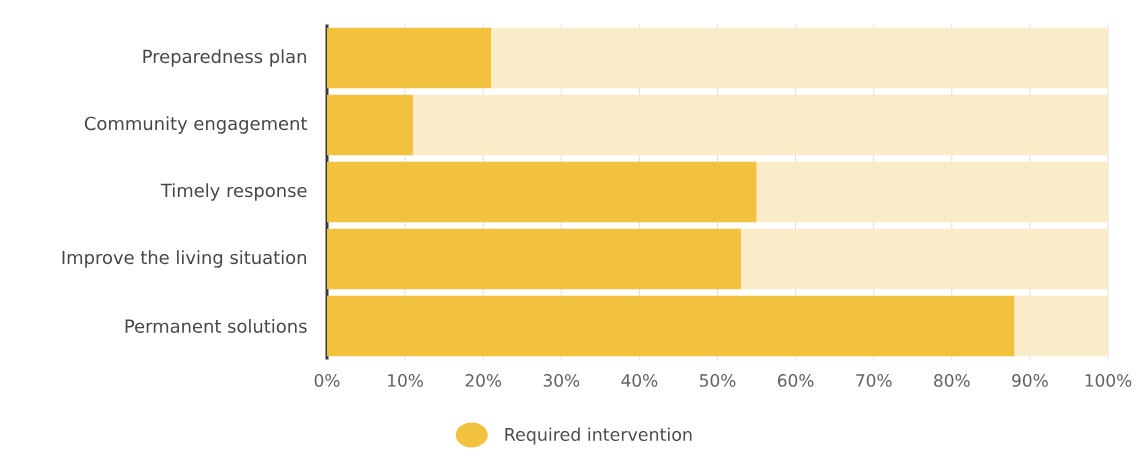 The height and width of the screenshot is (463, 1139). What do you see at coordinates (598, 436) in the screenshot?
I see `legend-label: Required intervention` at bounding box center [598, 436].